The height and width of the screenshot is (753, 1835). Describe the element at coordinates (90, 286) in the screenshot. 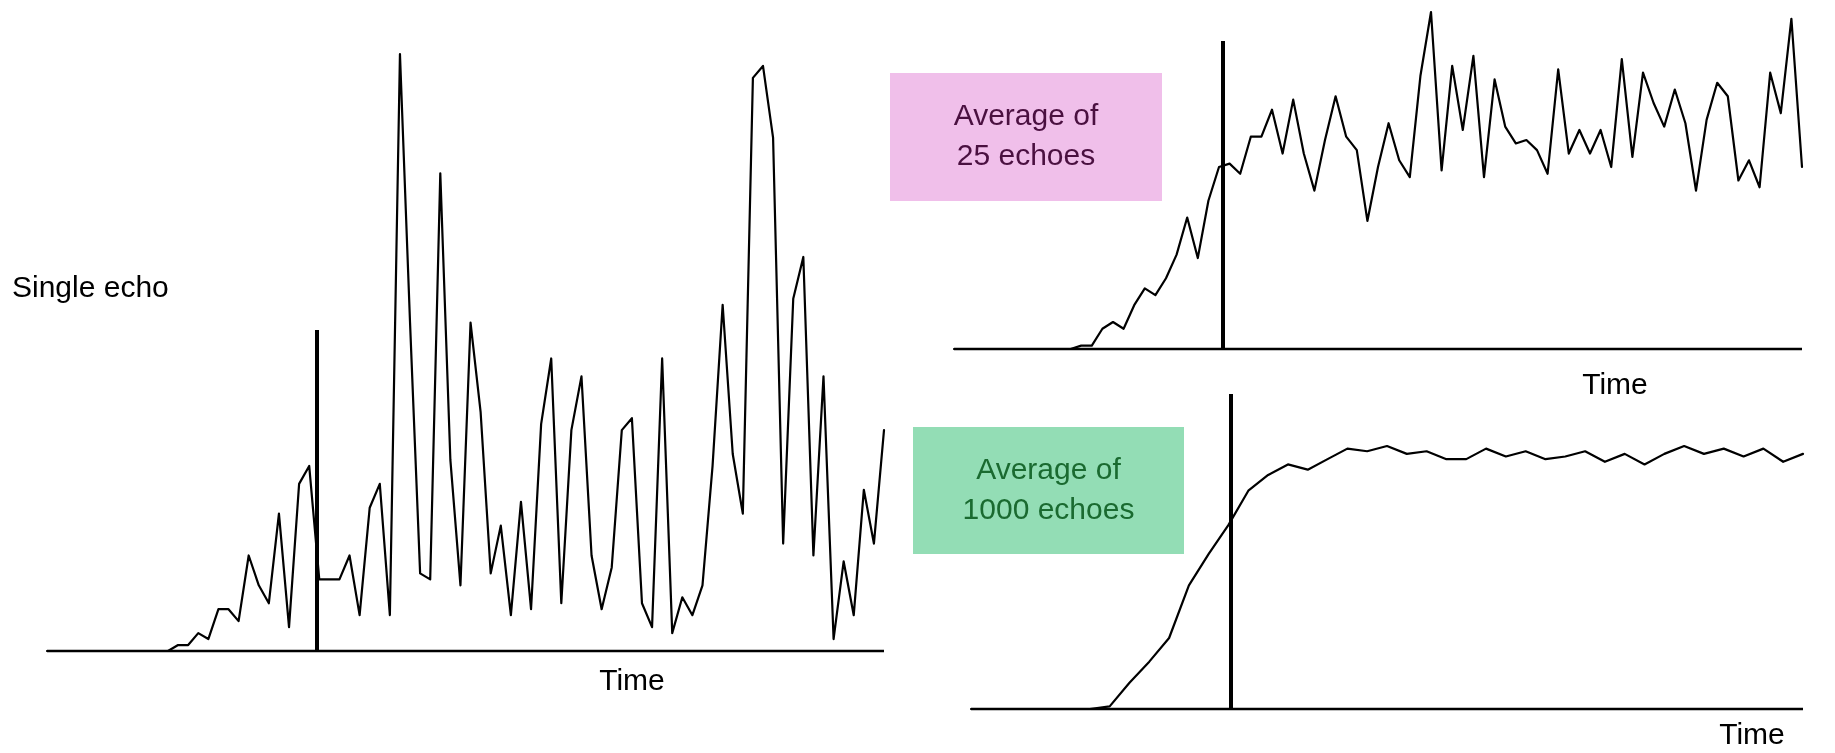

I see `text: Single echo` at that location.